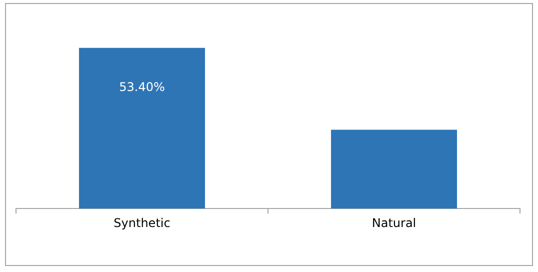  I want to click on data-label: 53.40%, so click(142, 87).